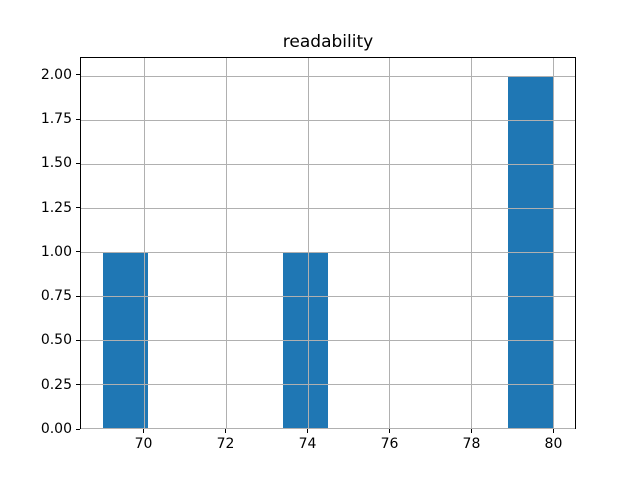 Image resolution: width=640 pixels, height=480 pixels. I want to click on y-tick-label: 0.50, so click(56, 340).